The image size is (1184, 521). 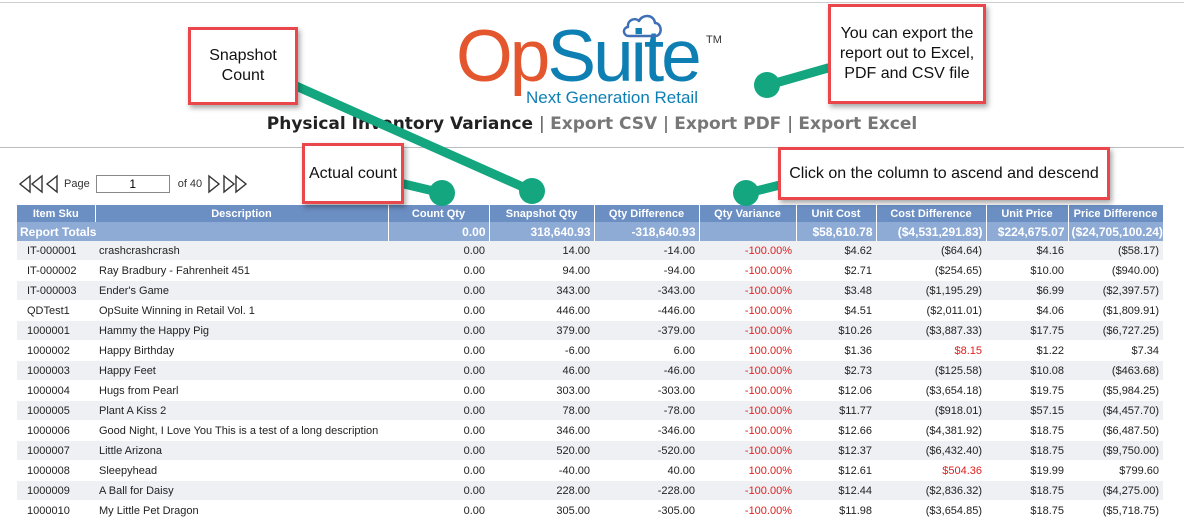 What do you see at coordinates (646, 370) in the screenshot?
I see `qty-difference-cell: -46.00` at bounding box center [646, 370].